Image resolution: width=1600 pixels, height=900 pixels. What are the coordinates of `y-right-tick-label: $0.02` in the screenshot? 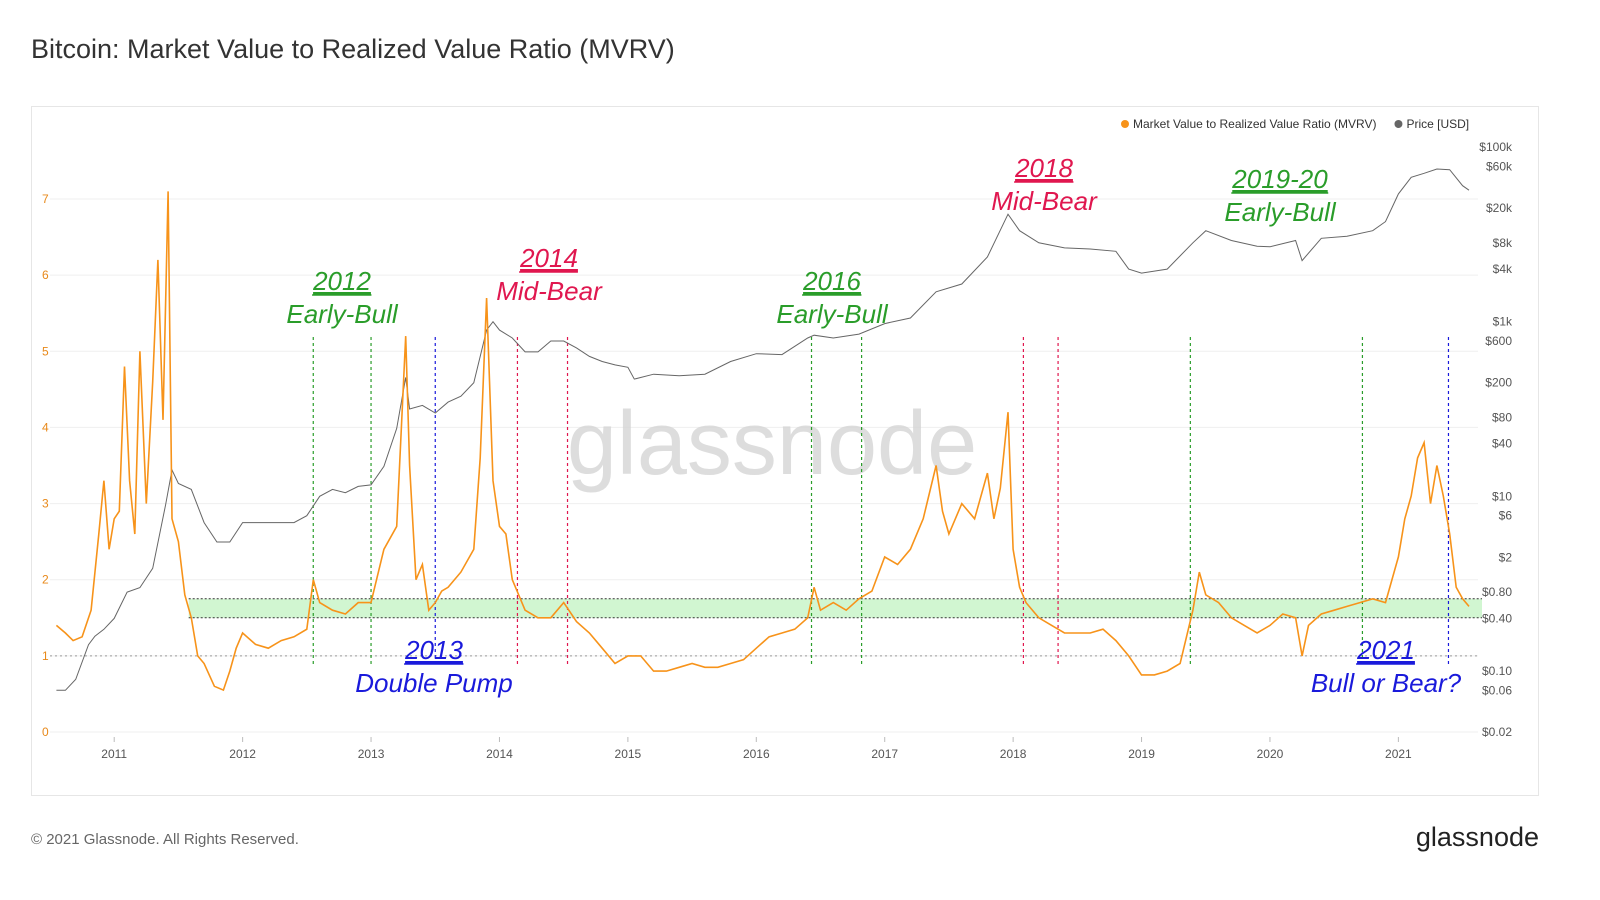 It's located at (1497, 732).